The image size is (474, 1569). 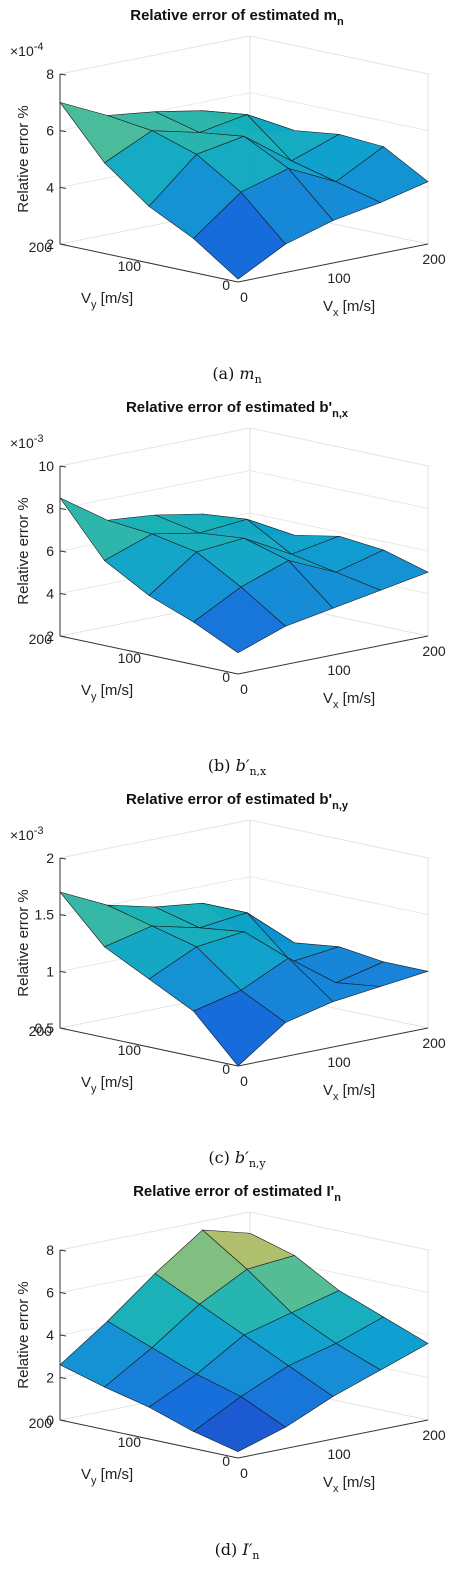 I want to click on z-tick-label: 10, so click(x=46, y=466).